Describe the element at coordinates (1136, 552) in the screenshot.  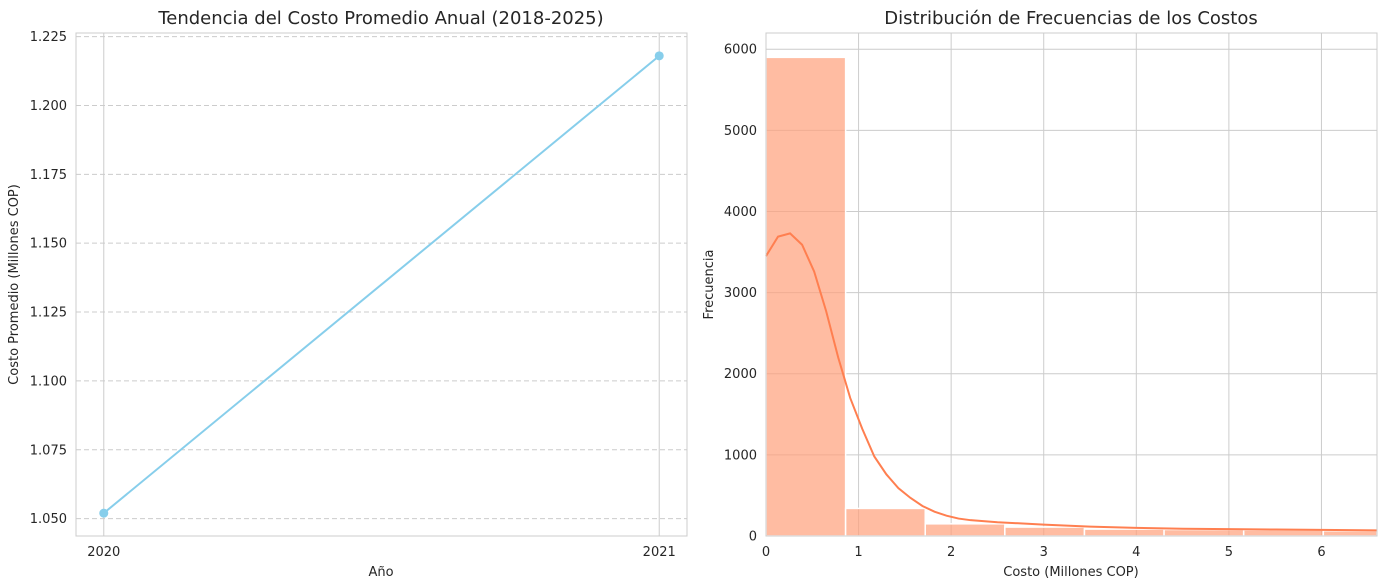
I see `histogram-x-tick-label: 4` at that location.